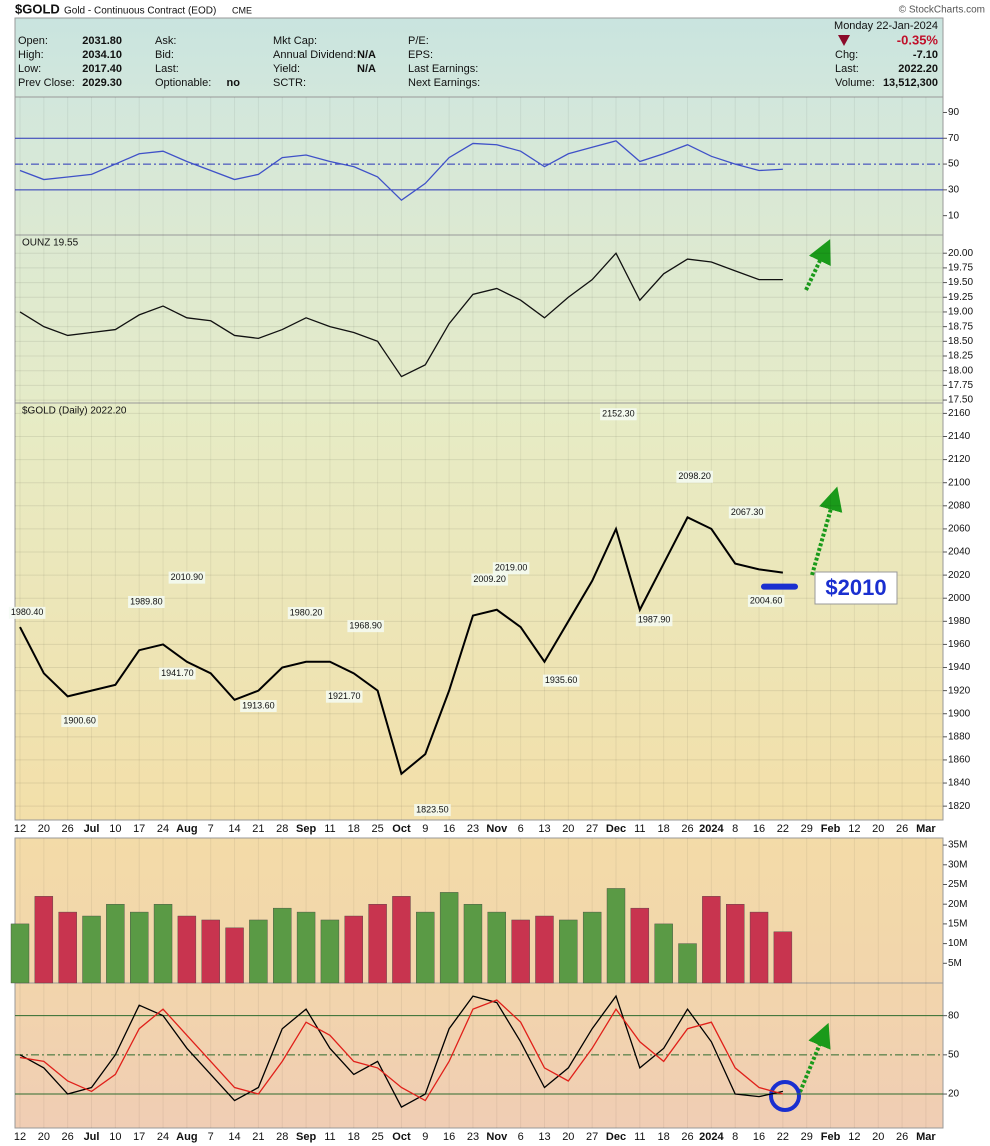 The width and height of the screenshot is (990, 1146). What do you see at coordinates (242, 10) in the screenshot?
I see `exchange: CME` at bounding box center [242, 10].